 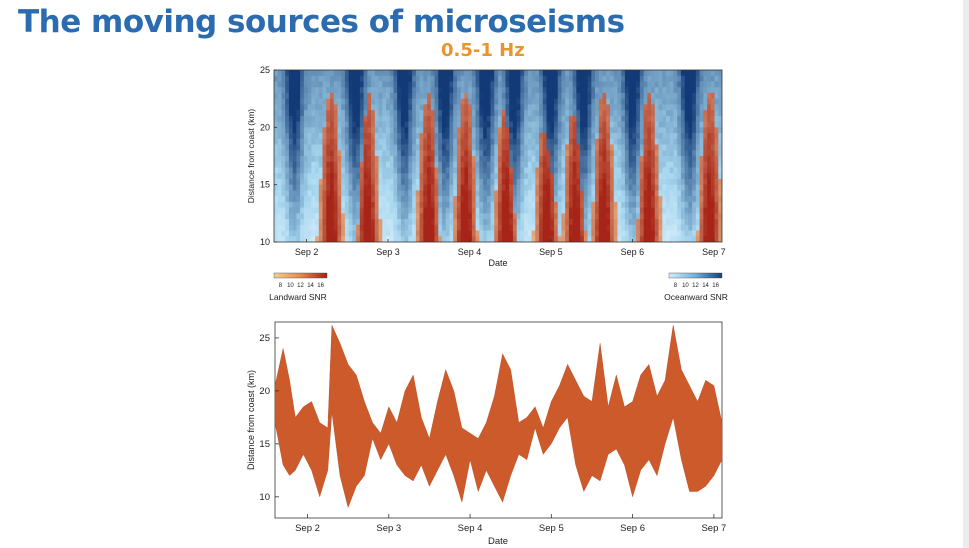 What do you see at coordinates (388, 252) in the screenshot?
I see `heatmap-x-tick-label: Sep 3` at bounding box center [388, 252].